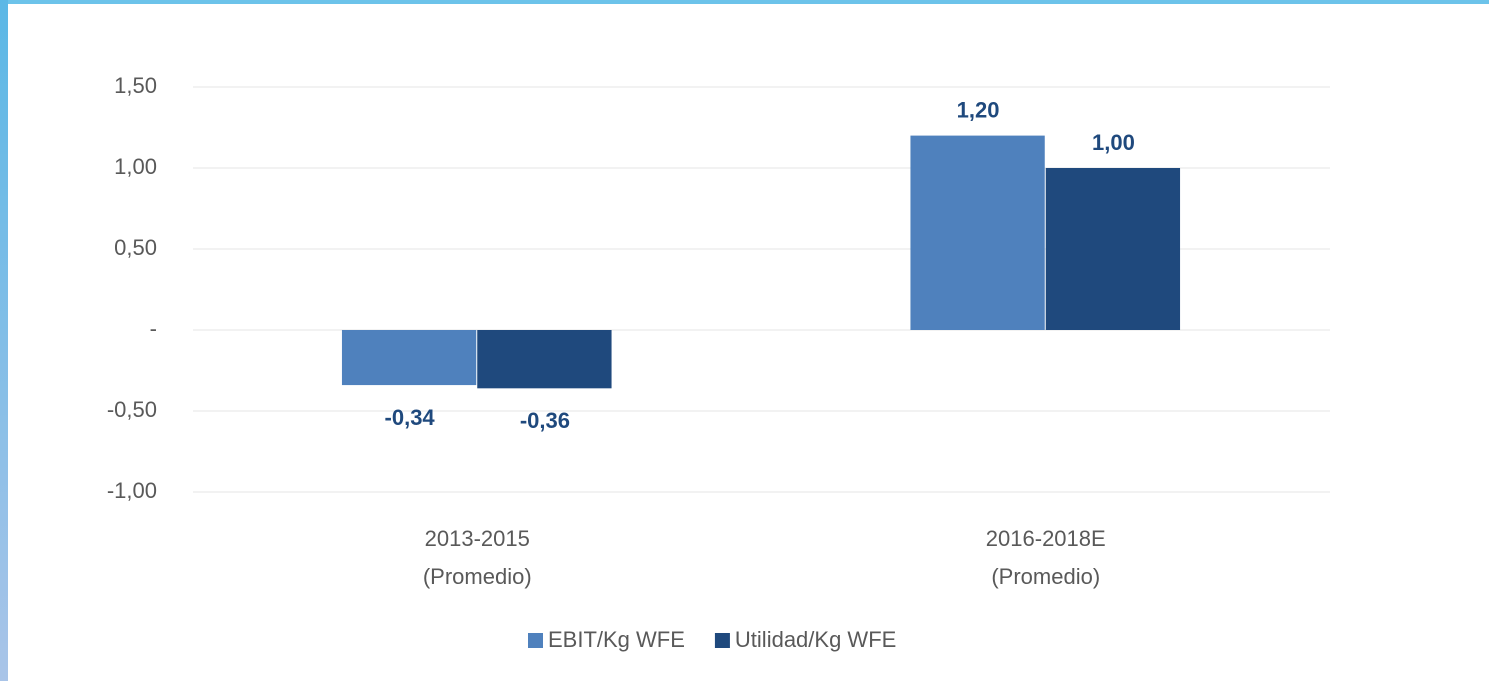  What do you see at coordinates (132, 409) in the screenshot?
I see `y-tick-label: -0,50` at bounding box center [132, 409].